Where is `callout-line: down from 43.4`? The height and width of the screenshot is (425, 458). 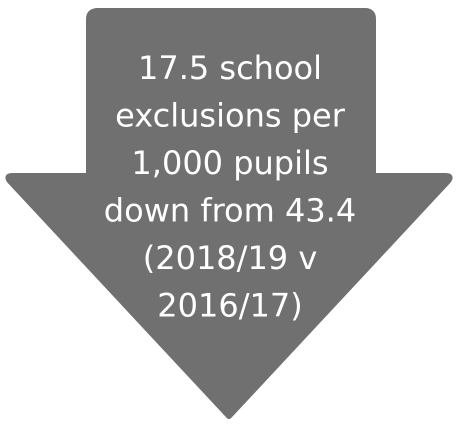
callout-line: down from 43.4 is located at coordinates (230, 211).